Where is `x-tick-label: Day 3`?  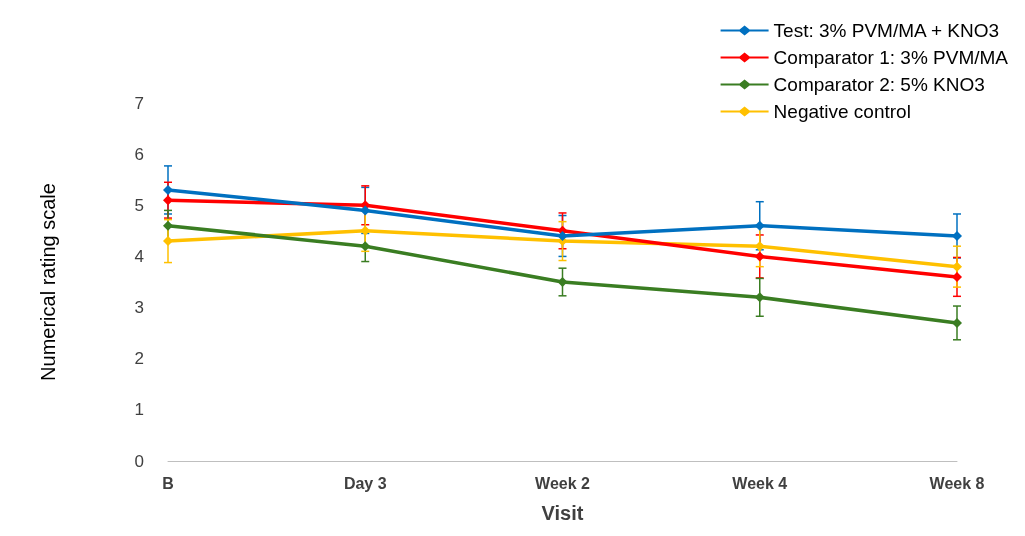 x-tick-label: Day 3 is located at coordinates (365, 483).